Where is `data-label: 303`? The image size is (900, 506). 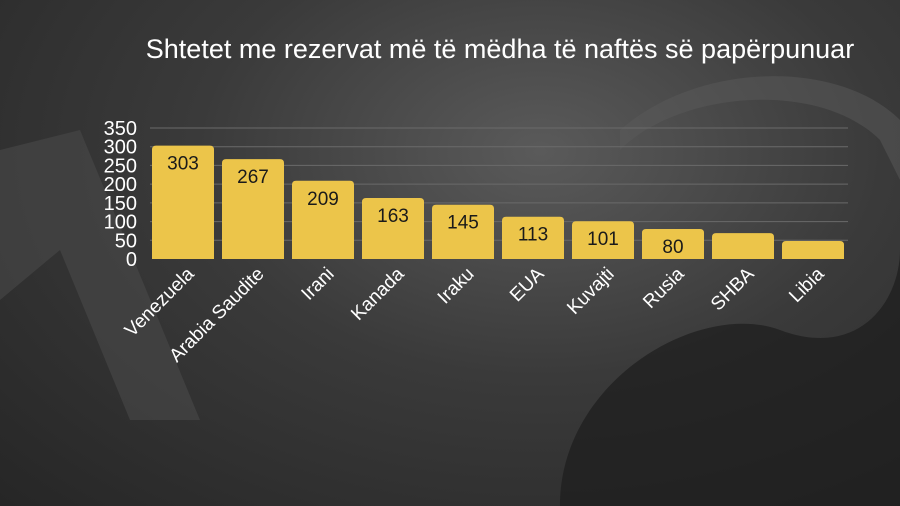
data-label: 303 is located at coordinates (183, 164).